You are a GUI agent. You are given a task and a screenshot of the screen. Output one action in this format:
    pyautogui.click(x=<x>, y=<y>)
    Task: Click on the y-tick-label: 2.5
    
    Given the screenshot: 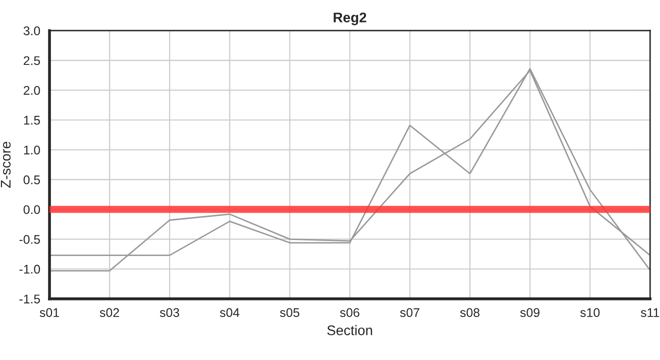 What is the action you would take?
    pyautogui.click(x=32, y=61)
    